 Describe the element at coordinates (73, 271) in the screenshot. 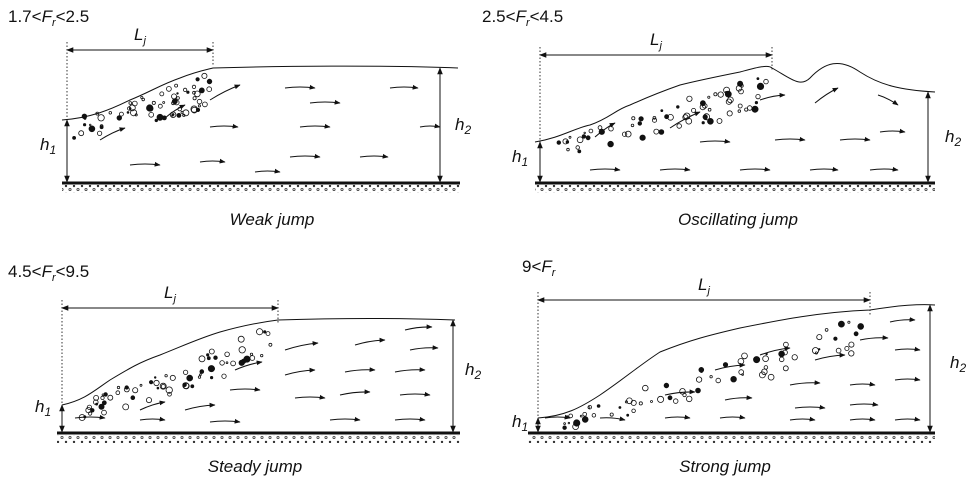

I see `condition-upper: <9.5` at that location.